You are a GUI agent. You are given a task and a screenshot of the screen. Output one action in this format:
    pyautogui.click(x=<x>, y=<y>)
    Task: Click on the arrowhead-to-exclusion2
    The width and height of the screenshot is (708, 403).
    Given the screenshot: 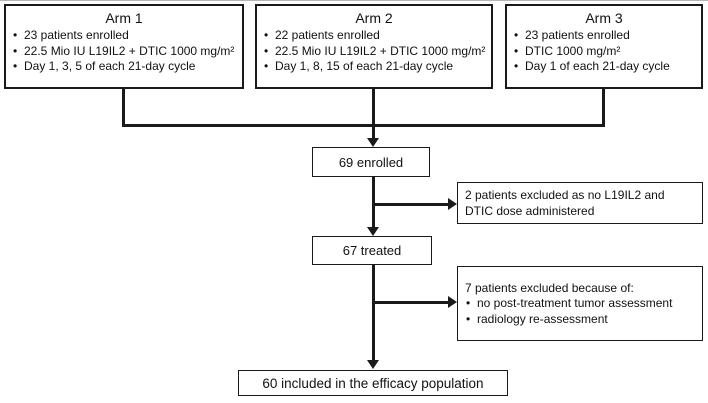 What is the action you would take?
    pyautogui.click(x=452, y=302)
    